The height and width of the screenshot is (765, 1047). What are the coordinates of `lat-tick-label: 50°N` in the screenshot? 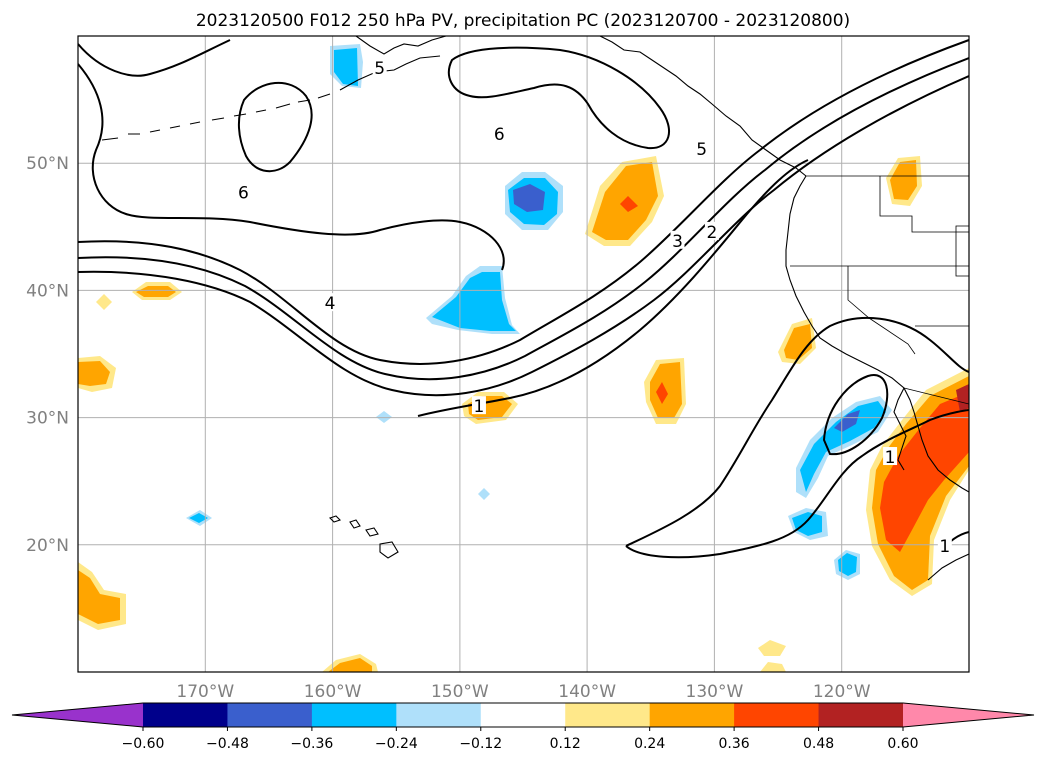 It's located at (47, 164).